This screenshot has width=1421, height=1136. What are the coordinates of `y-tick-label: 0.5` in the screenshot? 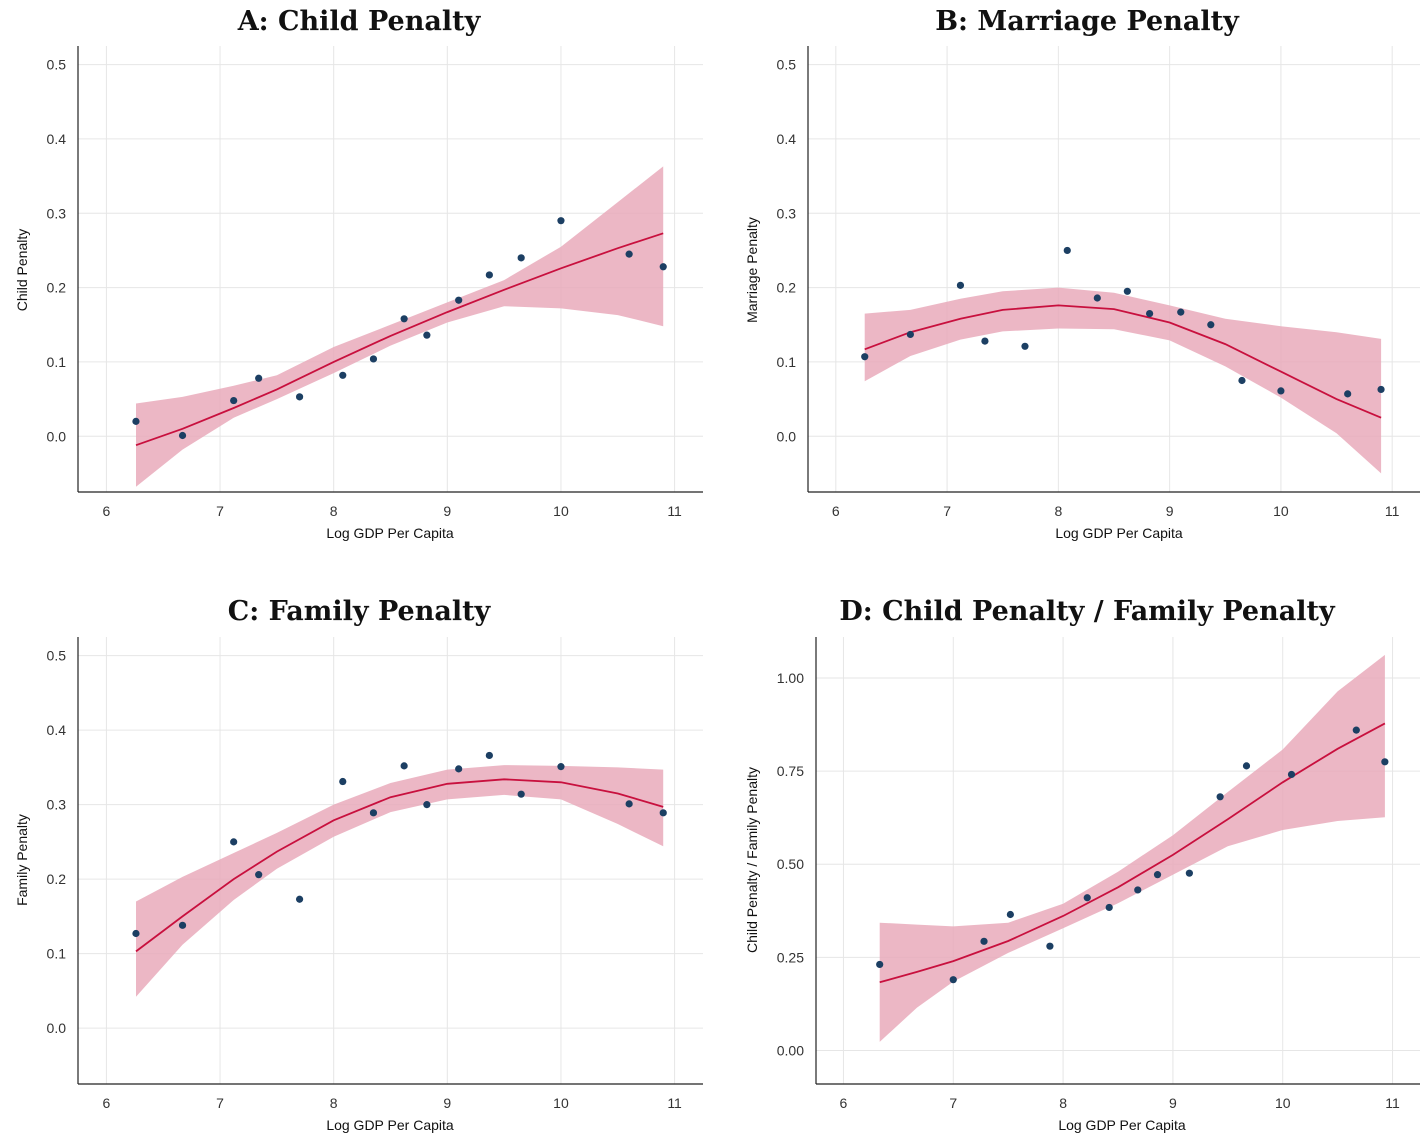 It's located at (57, 656).